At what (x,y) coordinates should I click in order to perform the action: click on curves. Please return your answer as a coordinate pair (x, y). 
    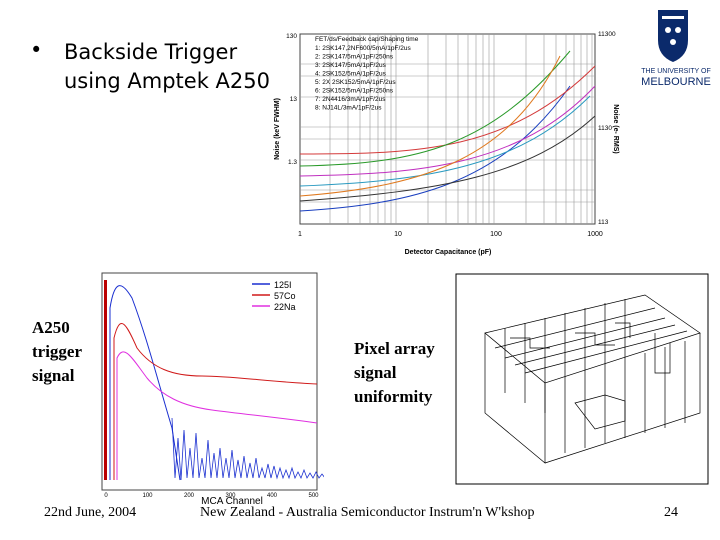
    Looking at the image, I should click on (447, 131).